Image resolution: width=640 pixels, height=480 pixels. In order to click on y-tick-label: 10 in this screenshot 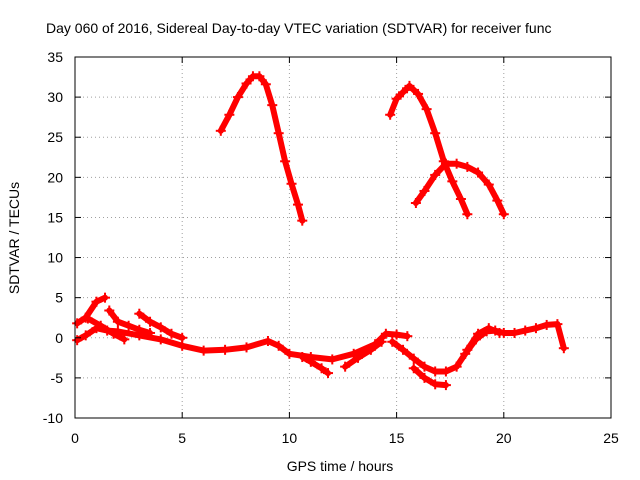, I will do `click(55, 258)`.